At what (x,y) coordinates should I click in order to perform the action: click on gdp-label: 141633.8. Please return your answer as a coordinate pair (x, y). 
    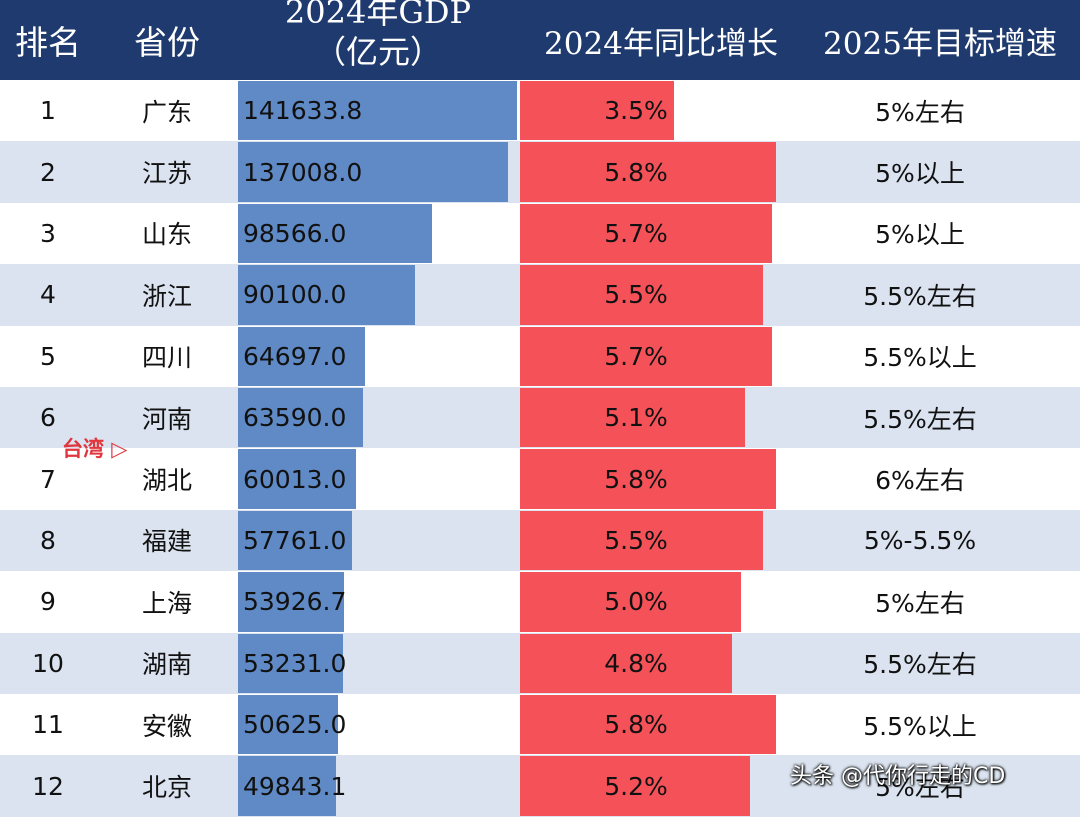
    Looking at the image, I should click on (303, 111).